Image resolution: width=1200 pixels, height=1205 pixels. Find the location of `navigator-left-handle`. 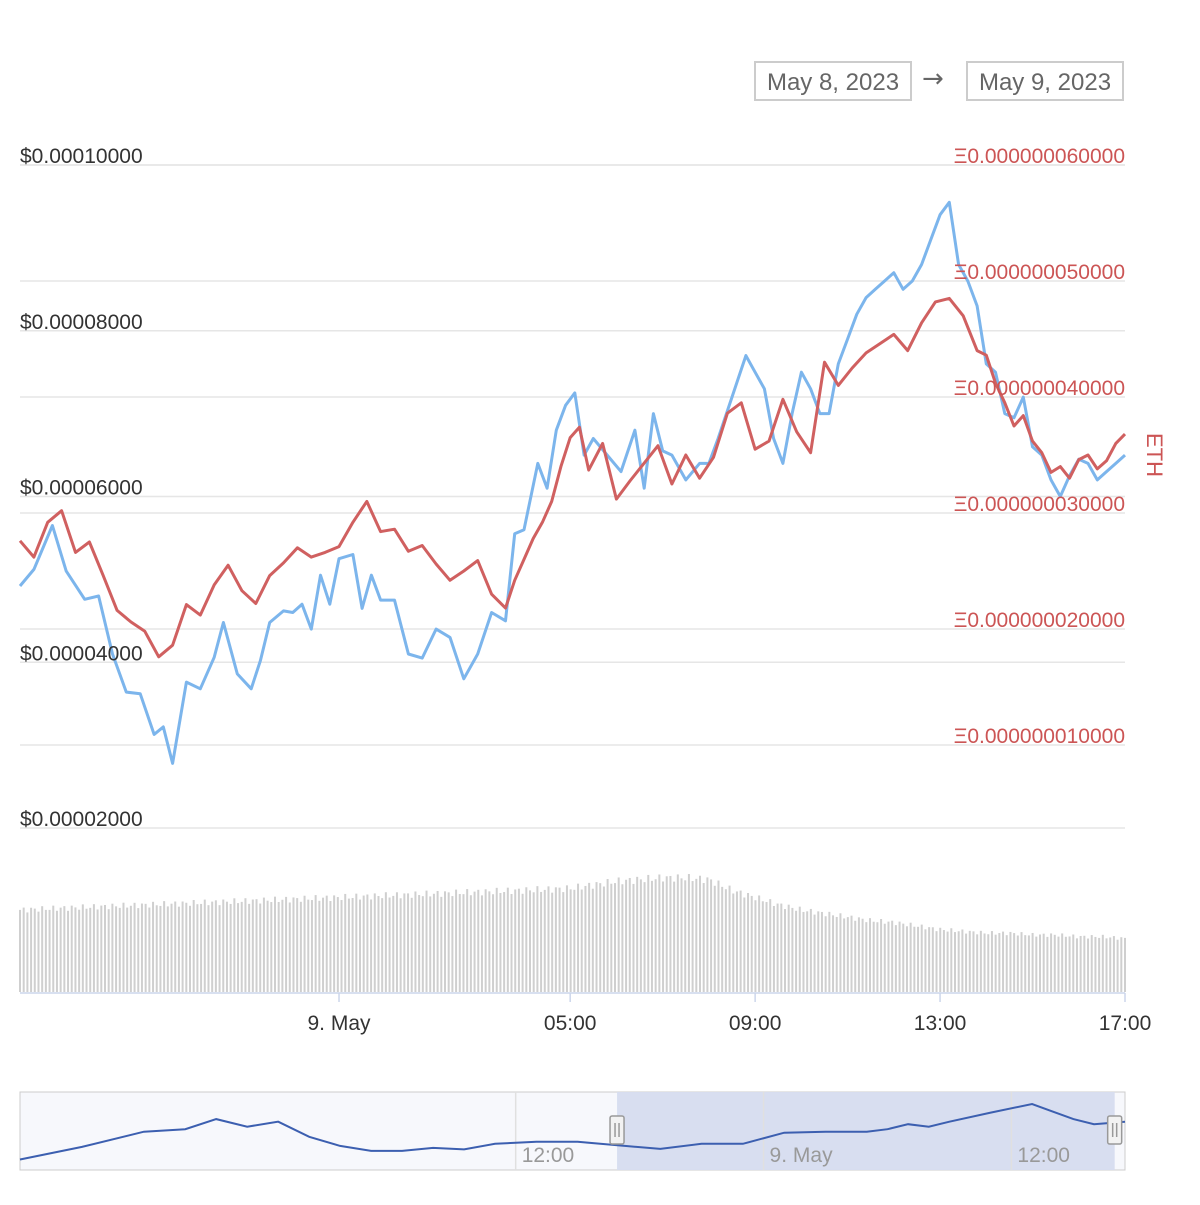

navigator-left-handle is located at coordinates (617, 1130).